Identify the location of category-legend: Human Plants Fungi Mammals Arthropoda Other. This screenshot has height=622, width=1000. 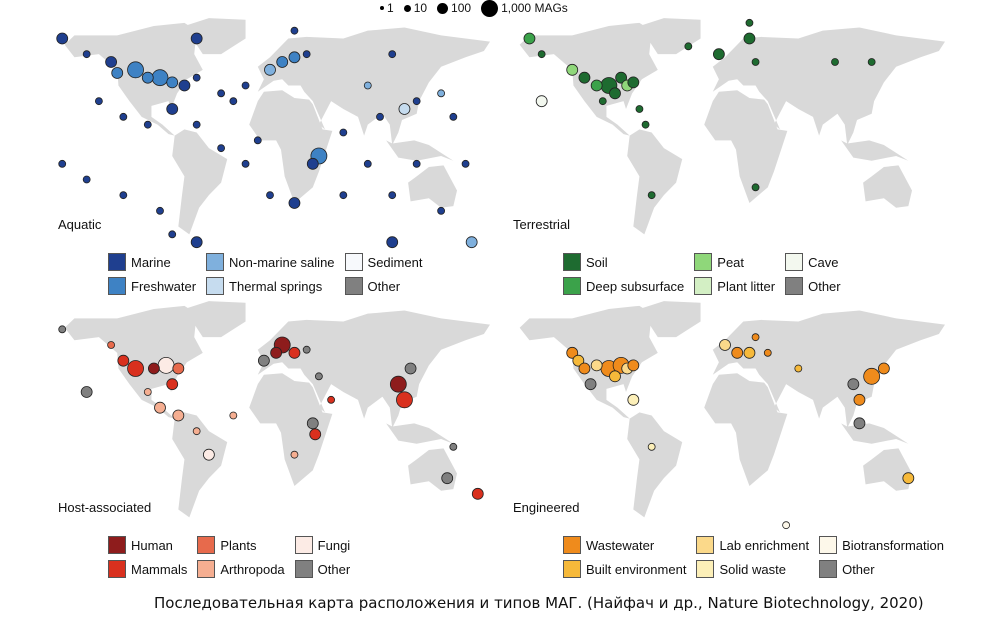
(229, 557).